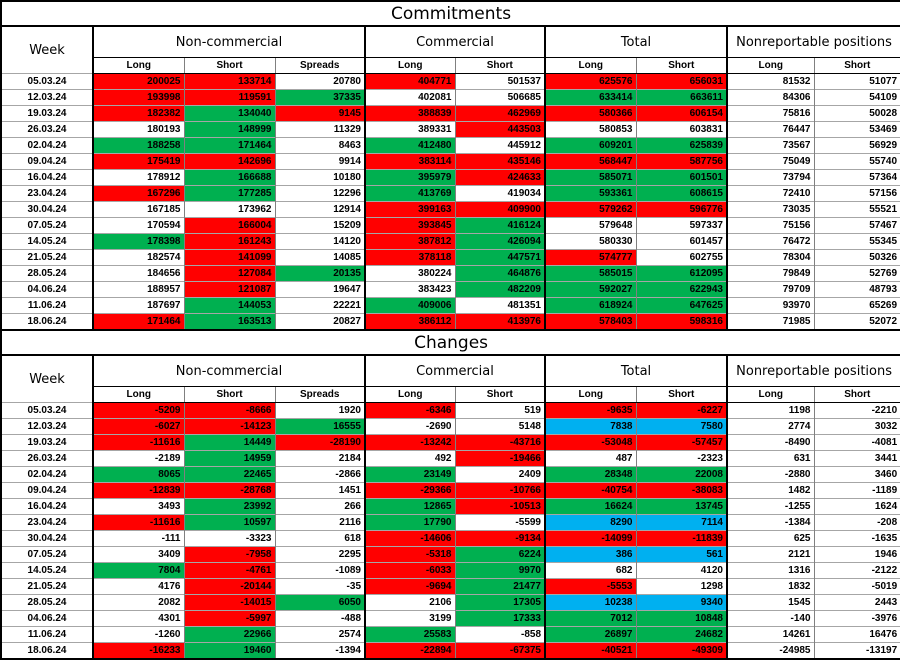  Describe the element at coordinates (319, 586) in the screenshot. I see `value-cell: -35` at that location.